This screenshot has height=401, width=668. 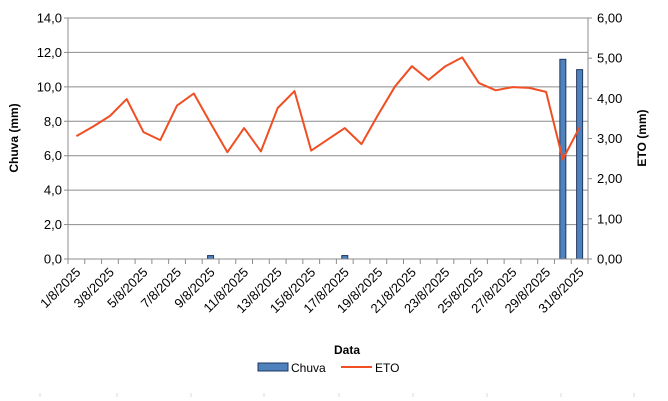 I want to click on legend-label-eto: ETO, so click(x=387, y=368).